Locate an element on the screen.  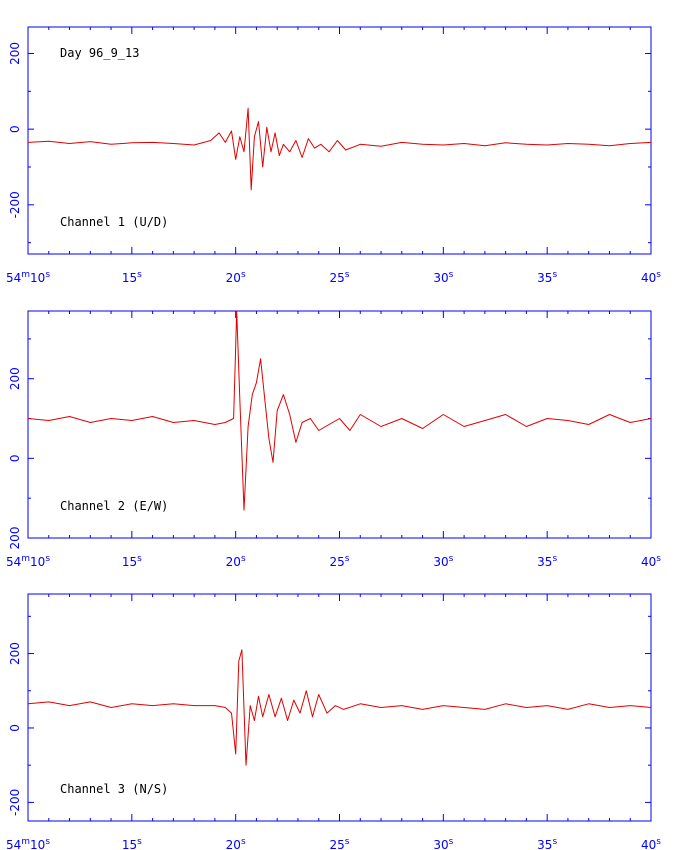
channel-label: Channel 2 (E/W) is located at coordinates (114, 506).